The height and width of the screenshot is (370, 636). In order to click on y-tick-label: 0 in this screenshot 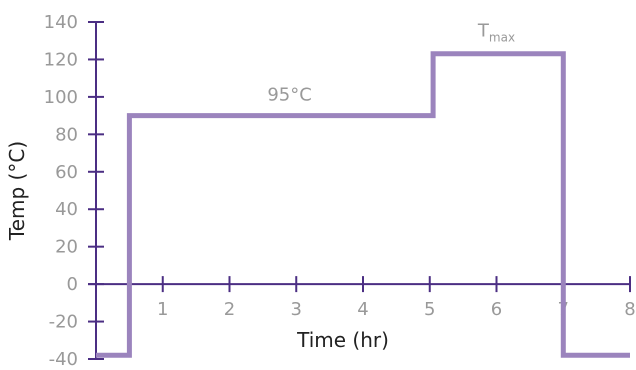, I will do `click(72, 284)`.